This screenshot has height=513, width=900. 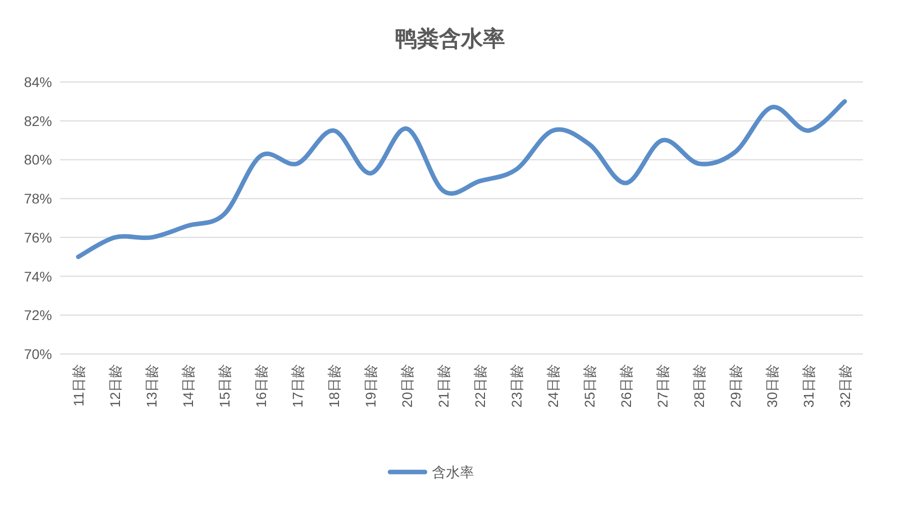 I want to click on x-tick-label: 19日龄, so click(x=370, y=386).